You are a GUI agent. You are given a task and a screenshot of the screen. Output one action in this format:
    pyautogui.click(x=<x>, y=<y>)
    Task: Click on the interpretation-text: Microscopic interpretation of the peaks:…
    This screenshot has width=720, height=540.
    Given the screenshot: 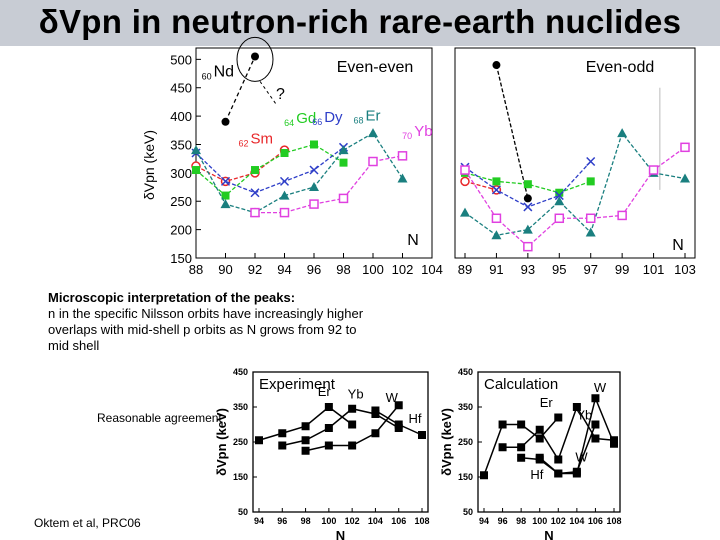 What is the action you would take?
    pyautogui.click(x=213, y=322)
    